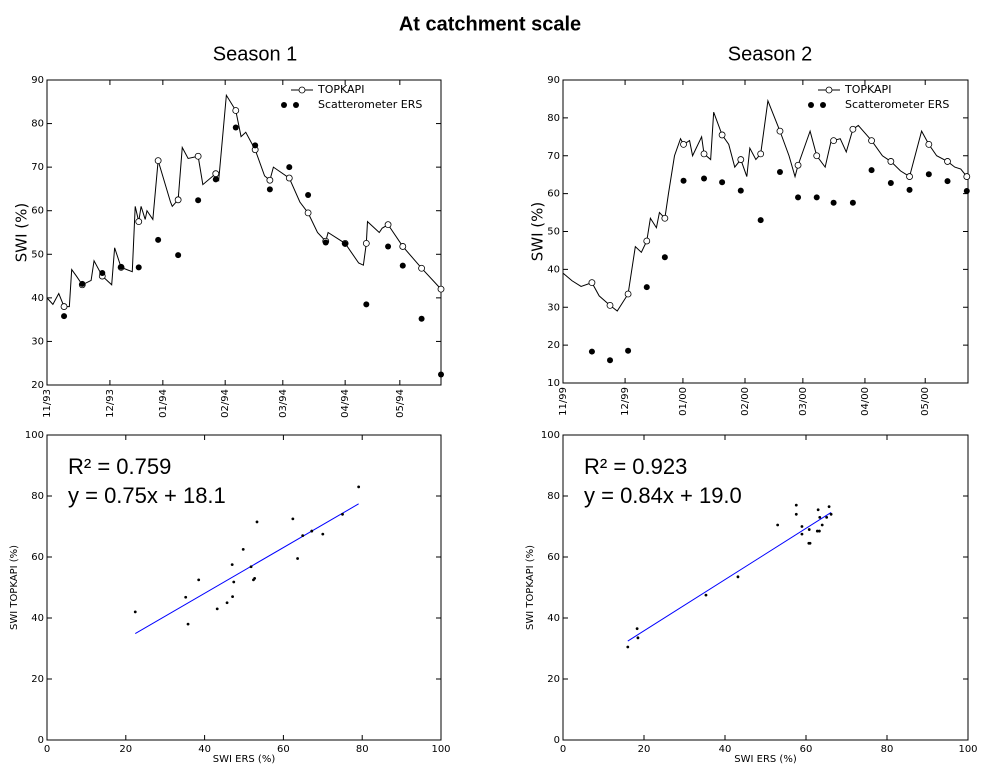  Describe the element at coordinates (37, 385) in the screenshot. I see `y-tick-label: 20` at that location.